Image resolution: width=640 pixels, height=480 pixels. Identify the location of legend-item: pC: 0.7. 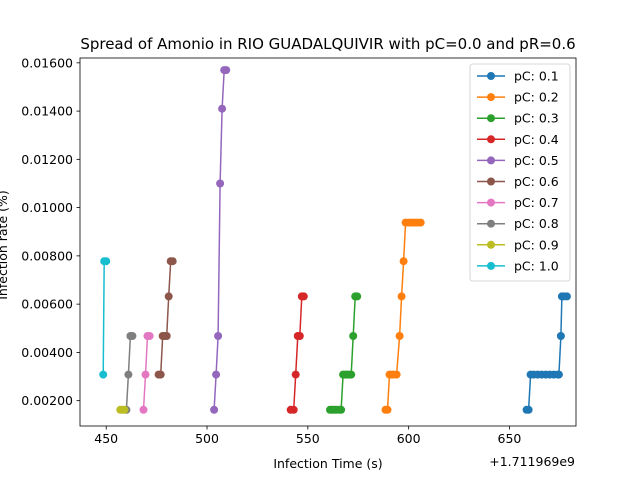
(518, 202).